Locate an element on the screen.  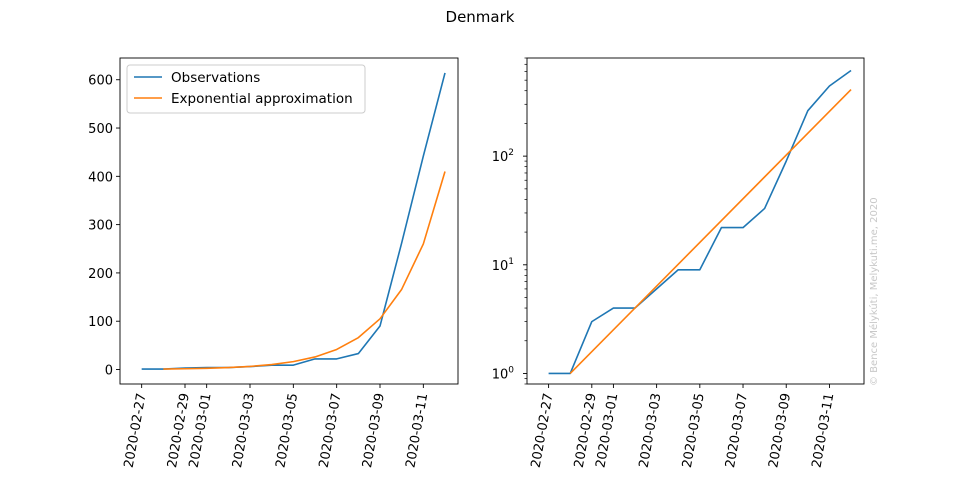
y-tick-label: 500 is located at coordinates (100, 129).